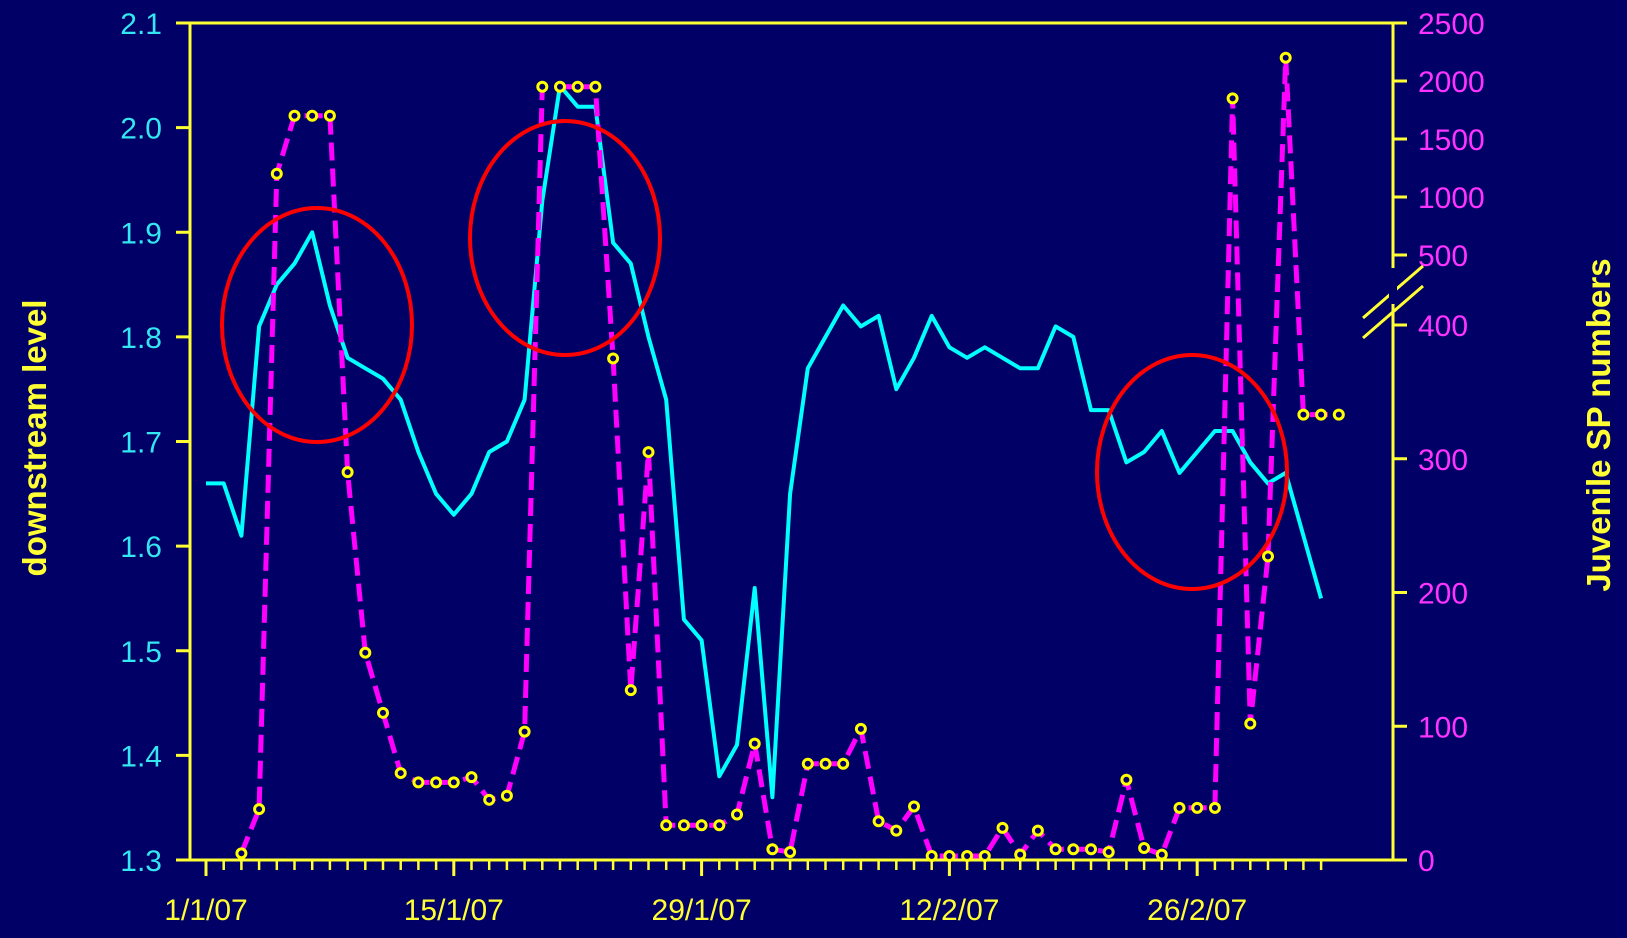 The height and width of the screenshot is (938, 1627). What do you see at coordinates (141, 861) in the screenshot?
I see `left-tick-label: 1.3` at bounding box center [141, 861].